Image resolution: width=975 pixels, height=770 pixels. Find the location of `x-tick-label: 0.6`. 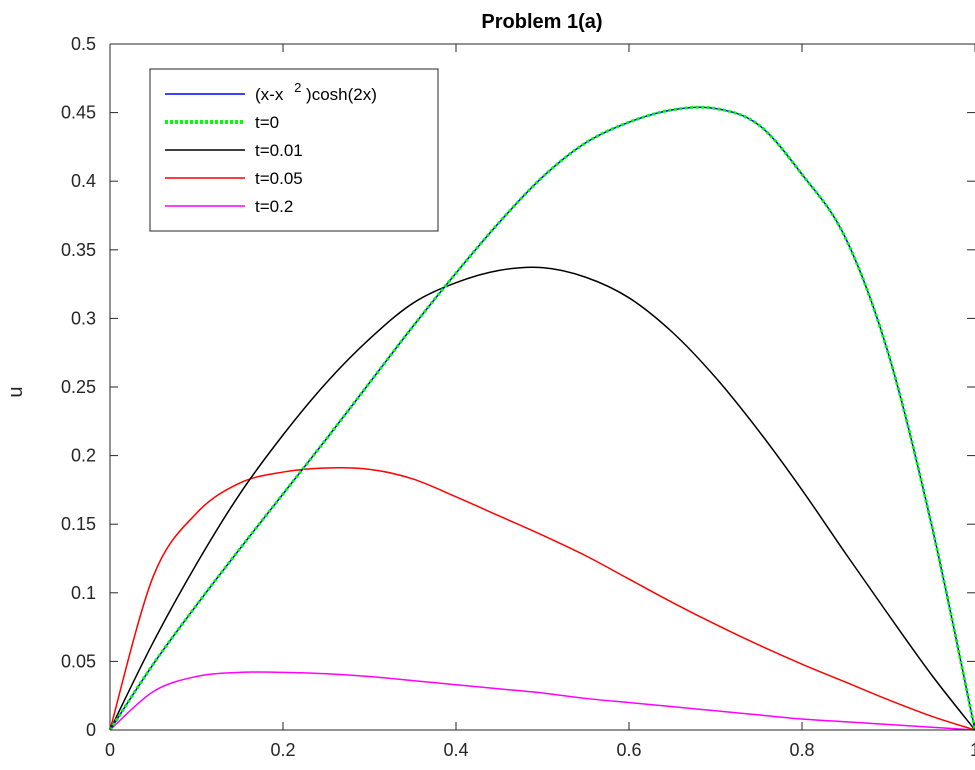

x-tick-label: 0.6 is located at coordinates (628, 750).